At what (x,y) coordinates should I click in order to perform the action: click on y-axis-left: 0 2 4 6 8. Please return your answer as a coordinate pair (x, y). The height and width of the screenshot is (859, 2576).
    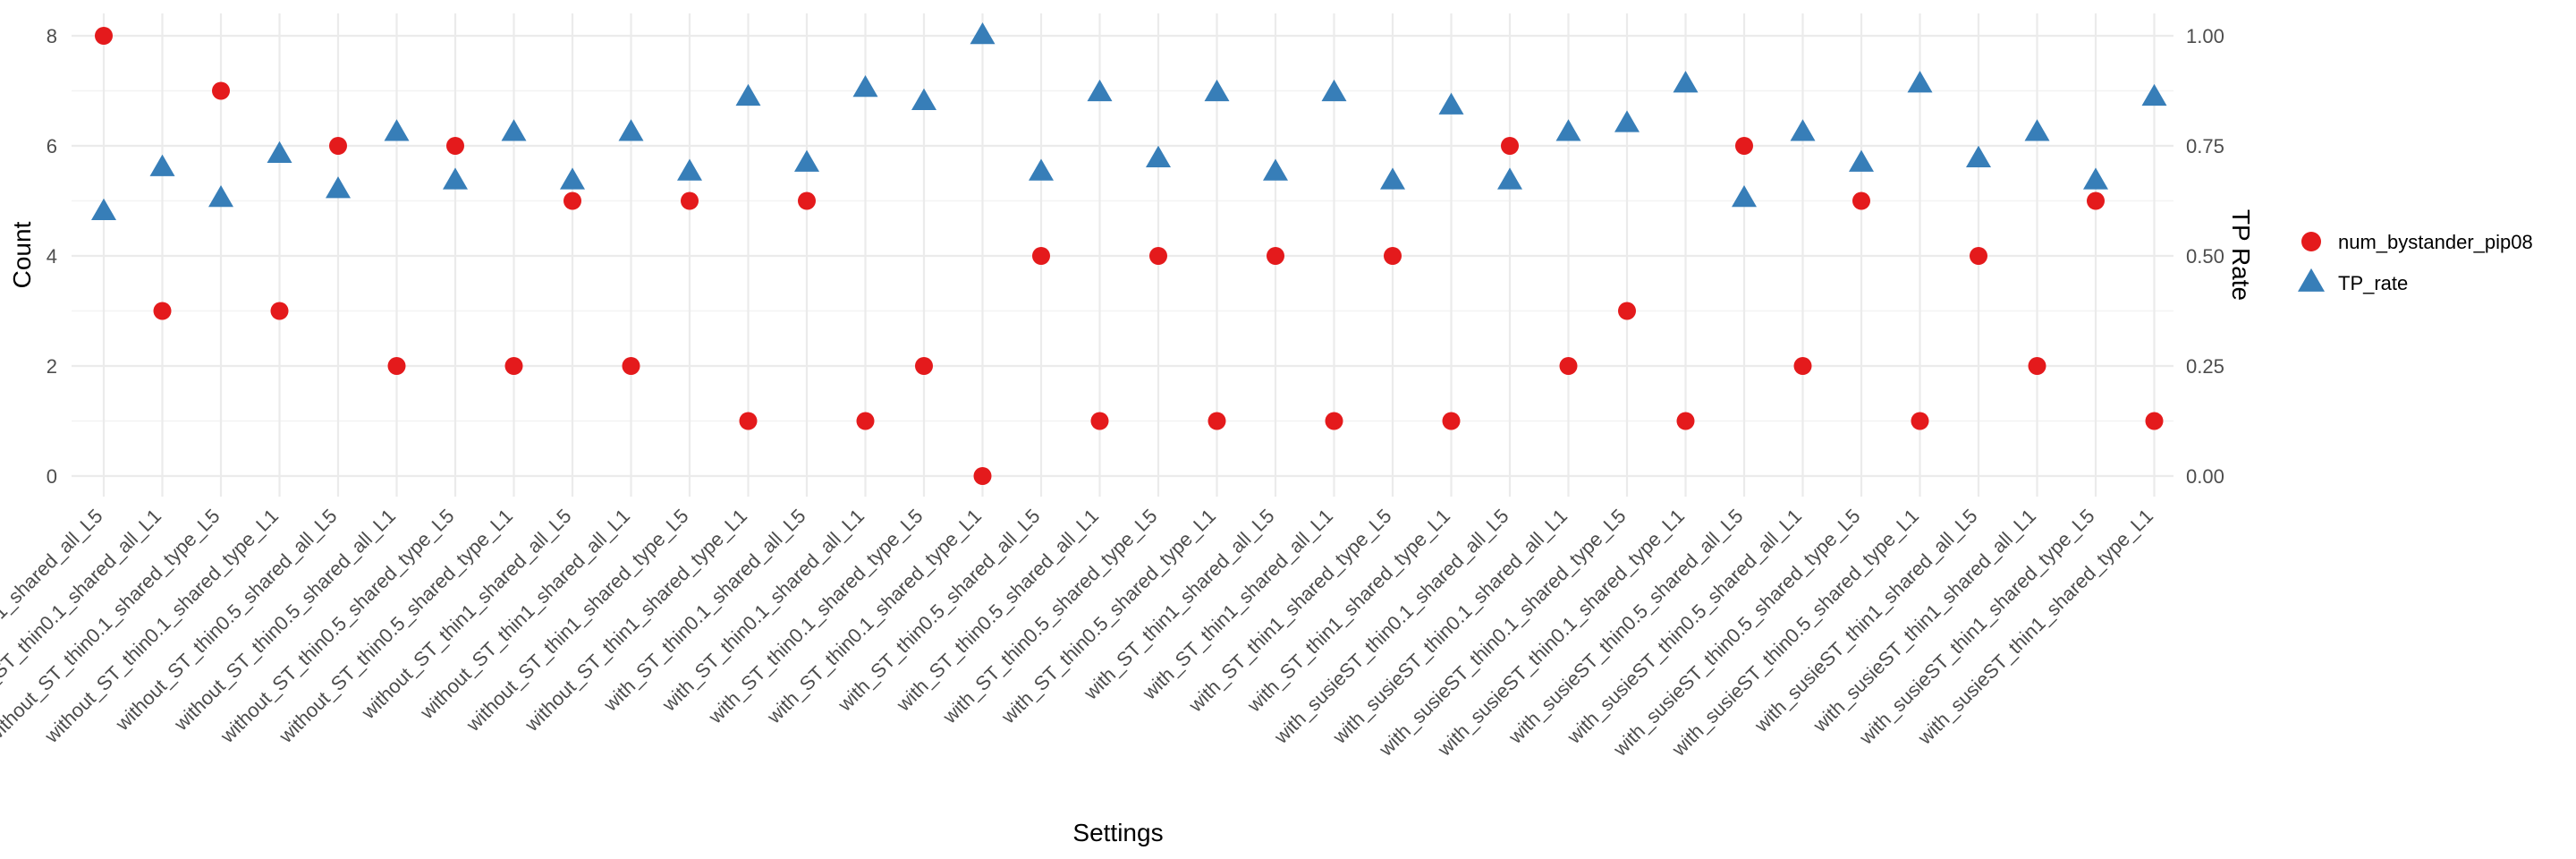
    Looking at the image, I should click on (52, 256).